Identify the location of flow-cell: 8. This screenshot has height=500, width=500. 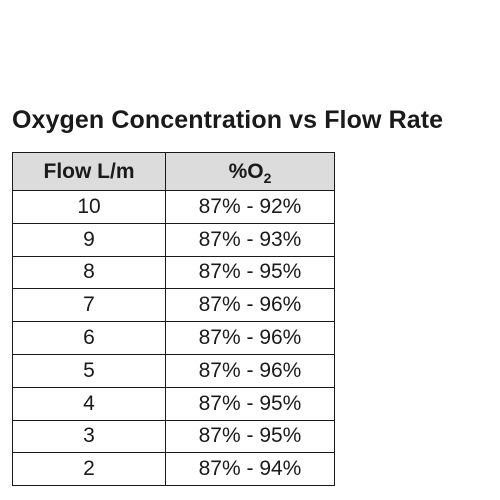
(89, 272).